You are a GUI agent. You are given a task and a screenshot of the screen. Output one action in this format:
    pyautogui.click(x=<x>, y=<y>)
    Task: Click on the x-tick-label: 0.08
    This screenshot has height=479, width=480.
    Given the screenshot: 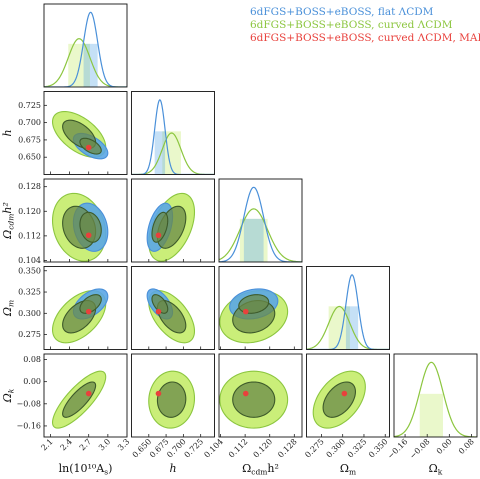 What is the action you would take?
    pyautogui.click(x=466, y=446)
    